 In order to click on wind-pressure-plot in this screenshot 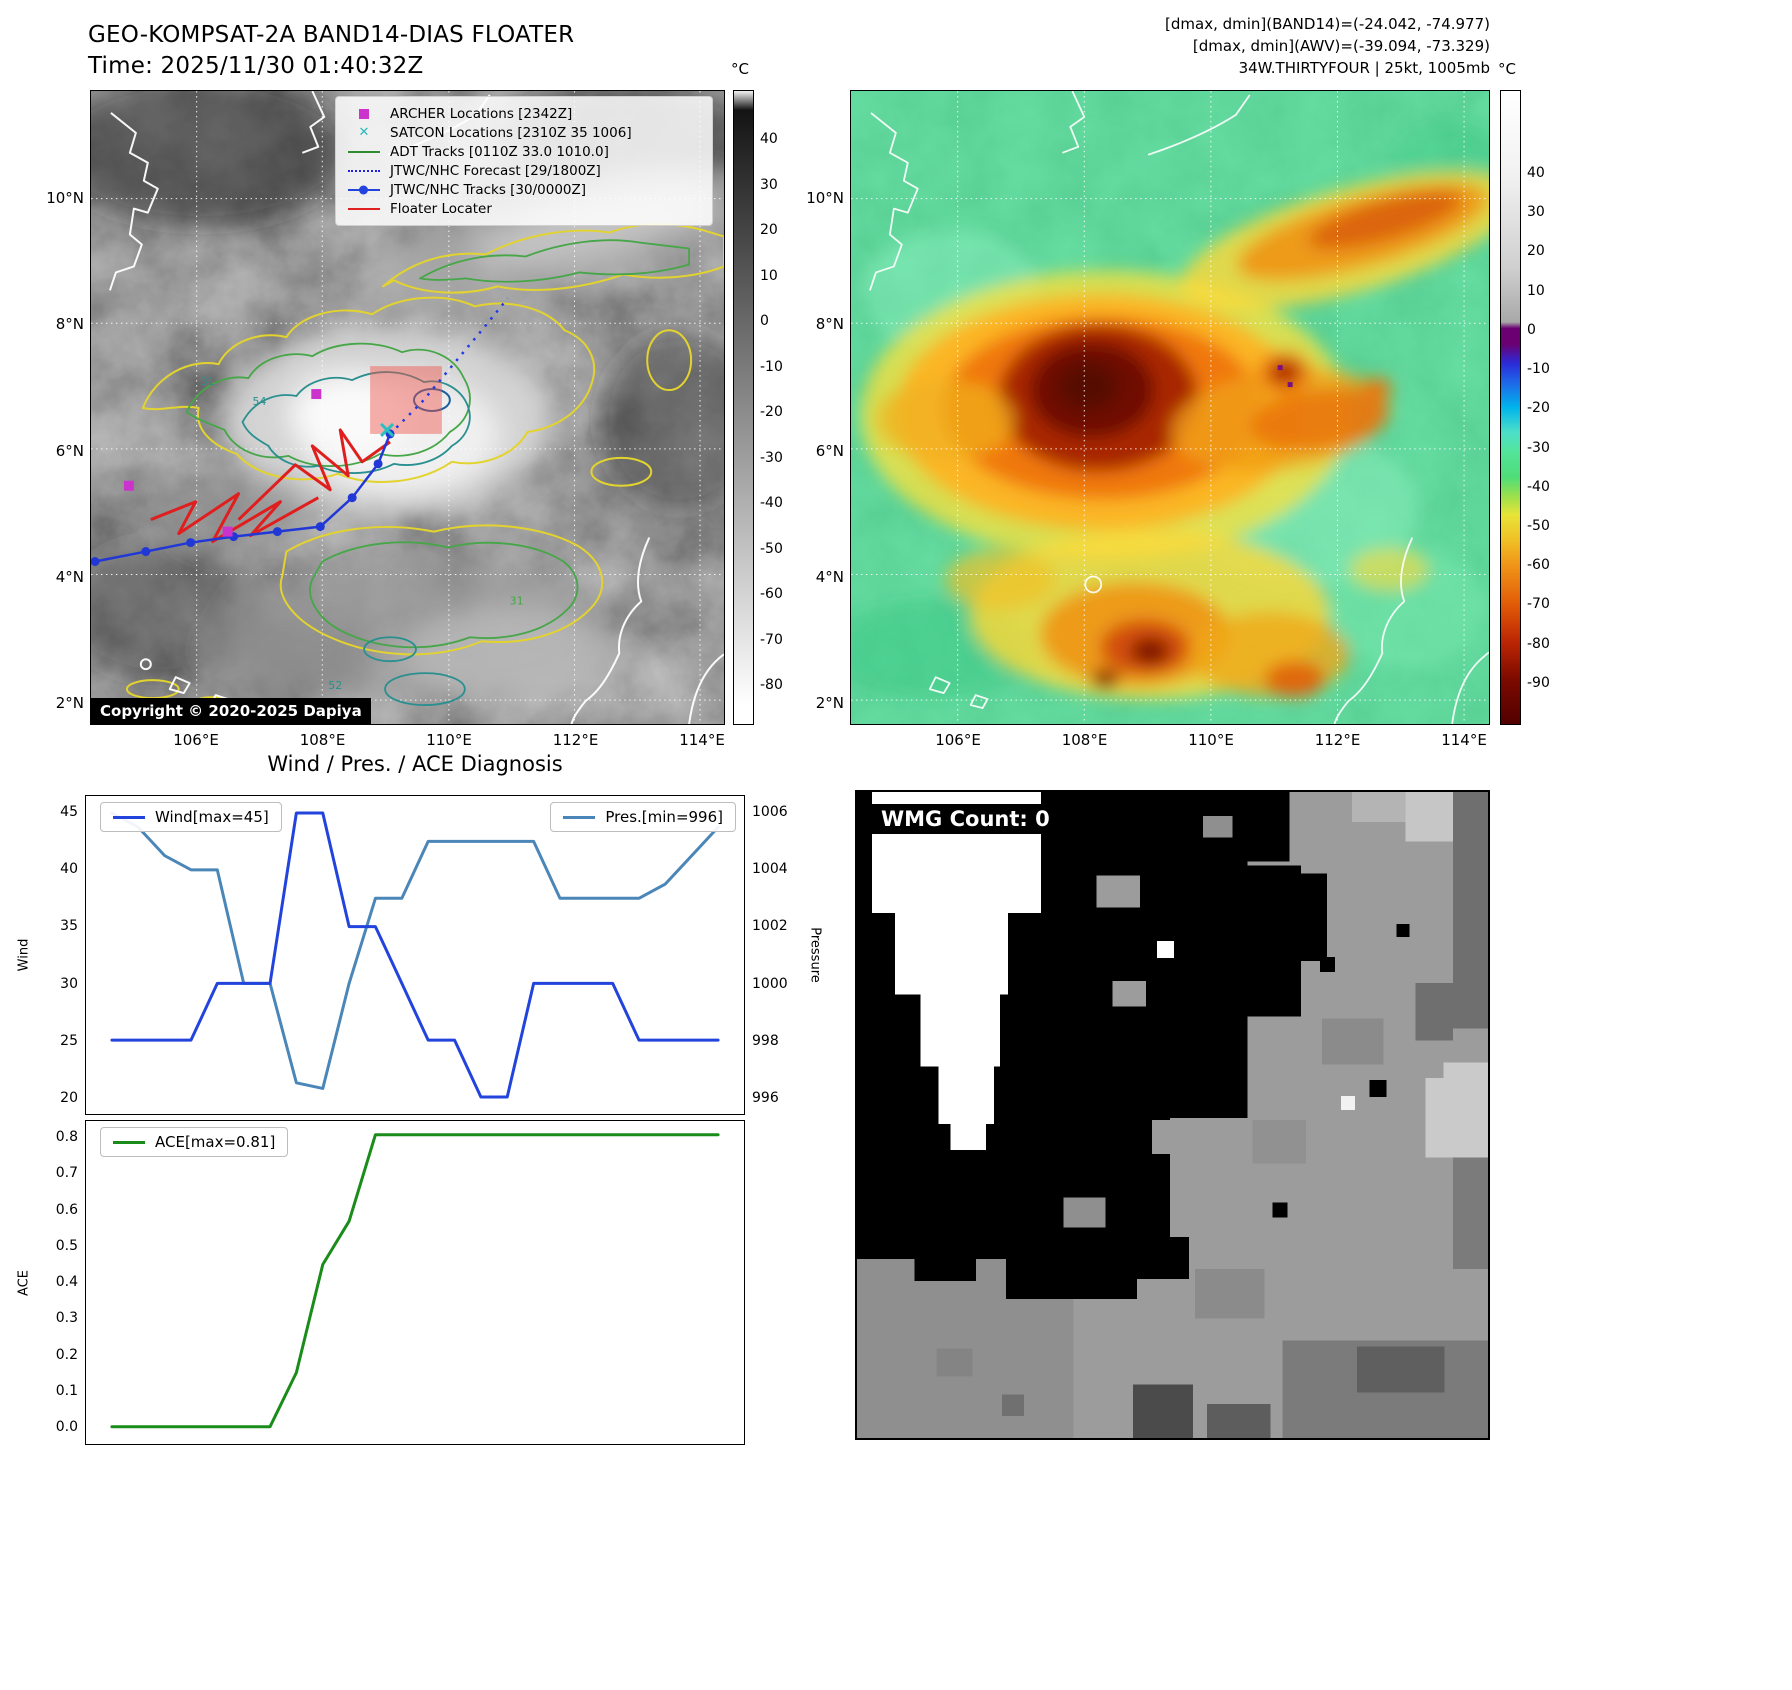, I will do `click(415, 955)`.